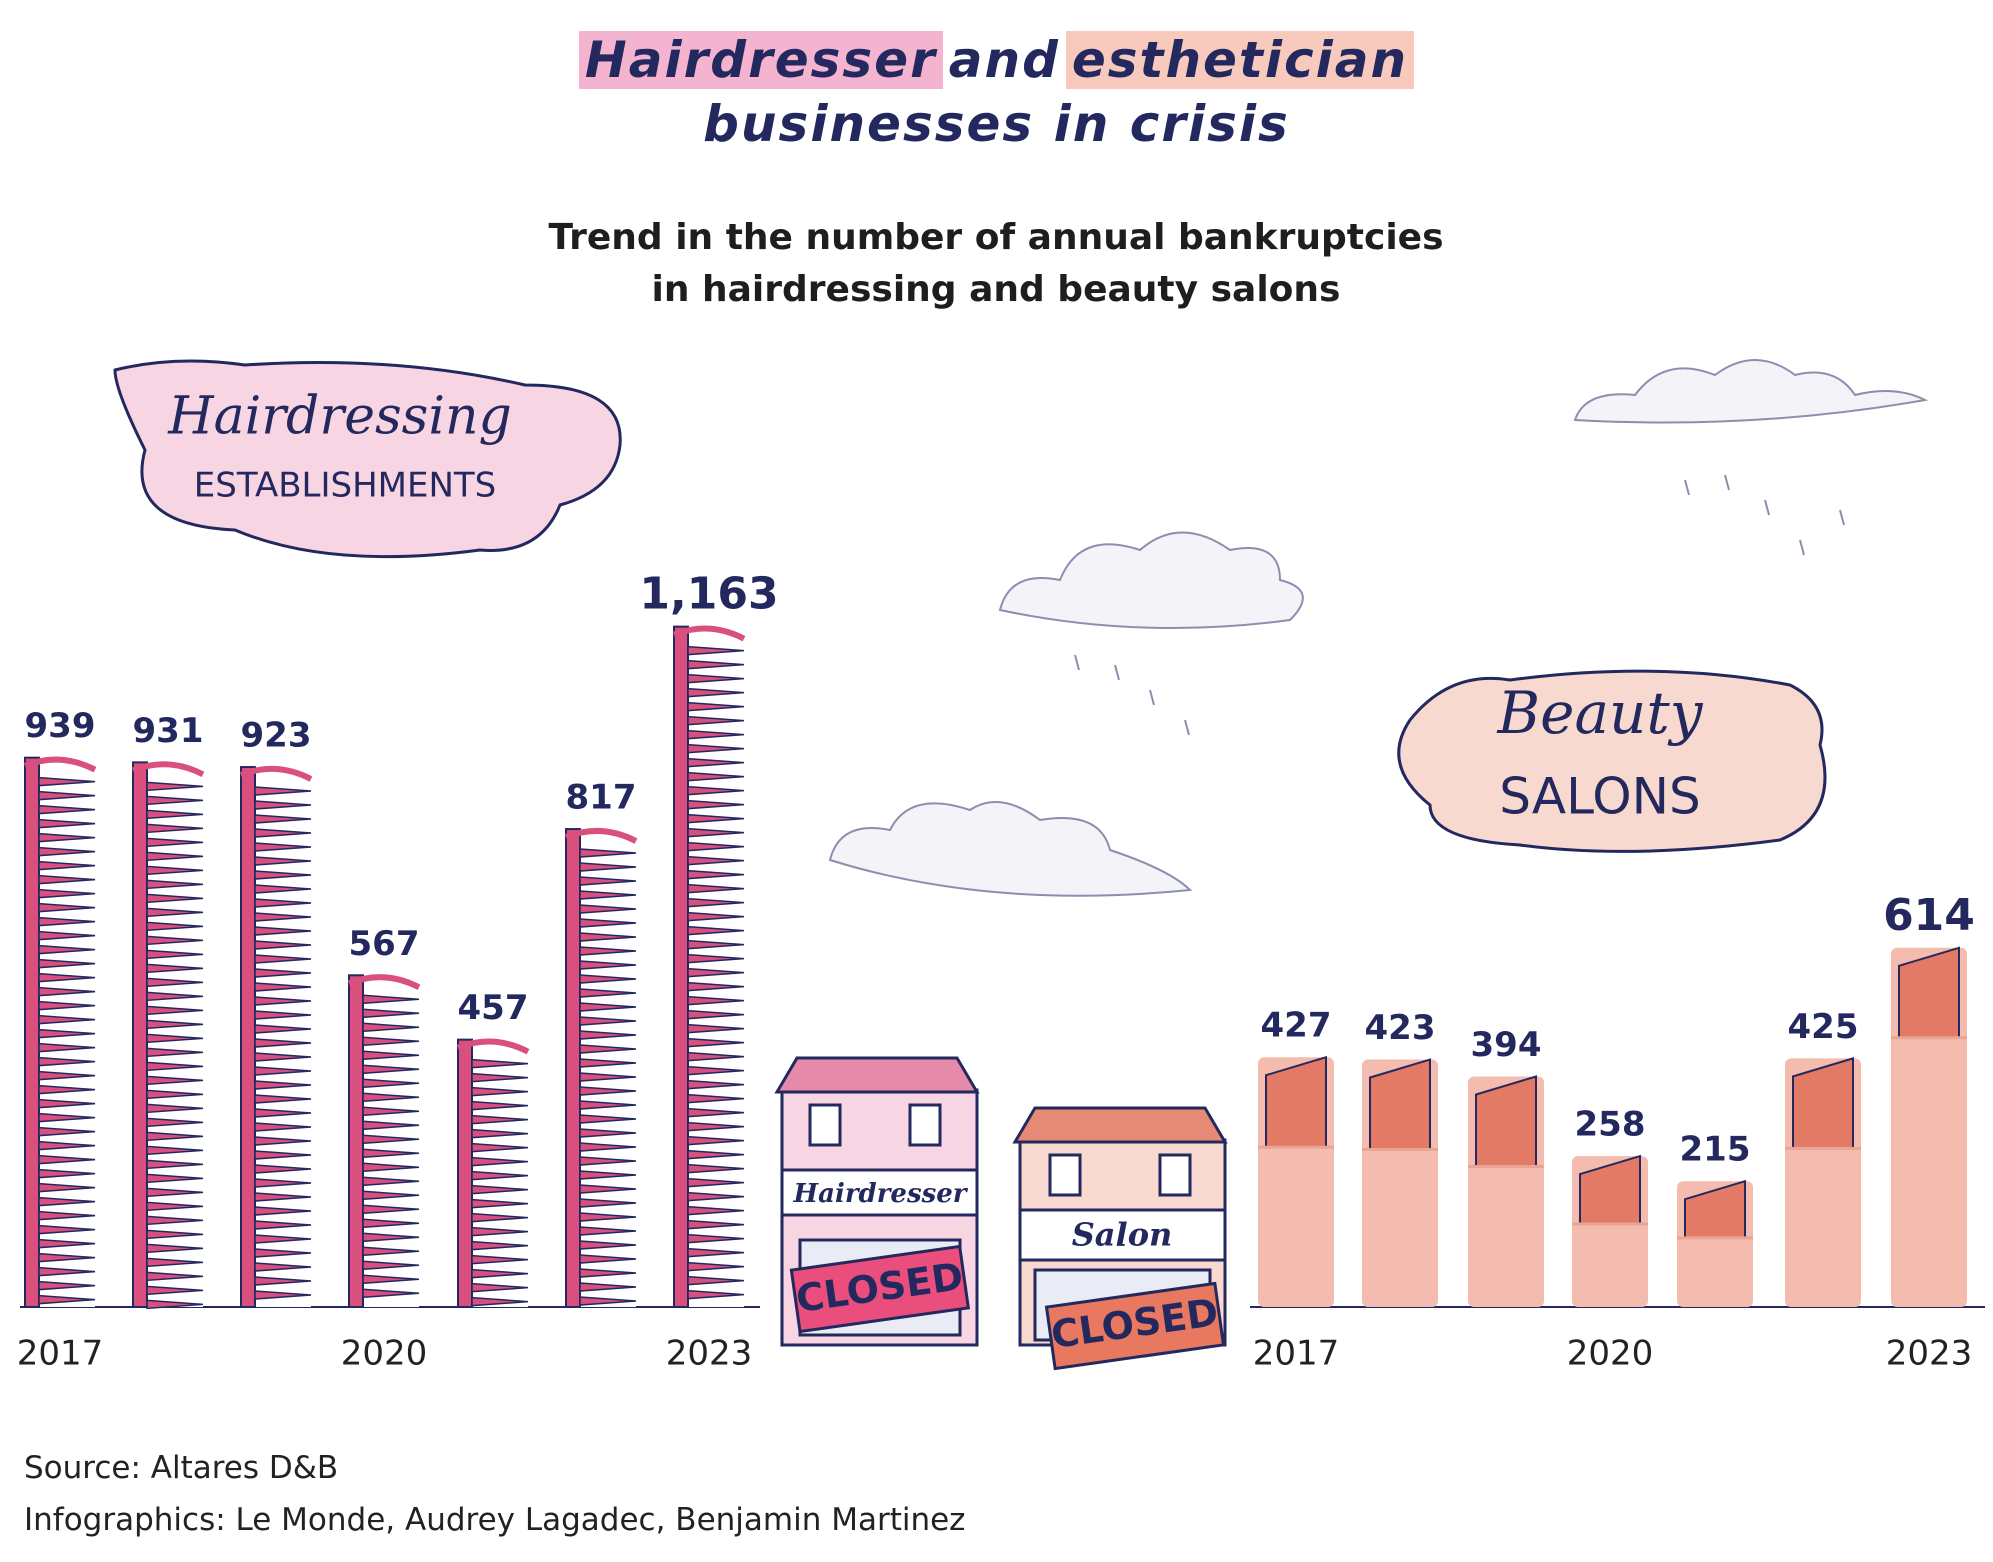  What do you see at coordinates (601, 798) in the screenshot?
I see `value-label: 817` at bounding box center [601, 798].